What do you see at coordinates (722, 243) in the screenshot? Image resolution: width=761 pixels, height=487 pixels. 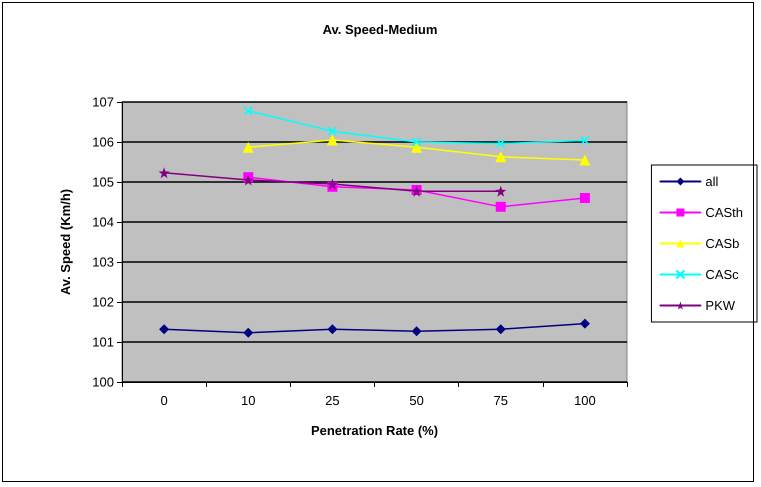 I see `legend-label: CASb` at bounding box center [722, 243].